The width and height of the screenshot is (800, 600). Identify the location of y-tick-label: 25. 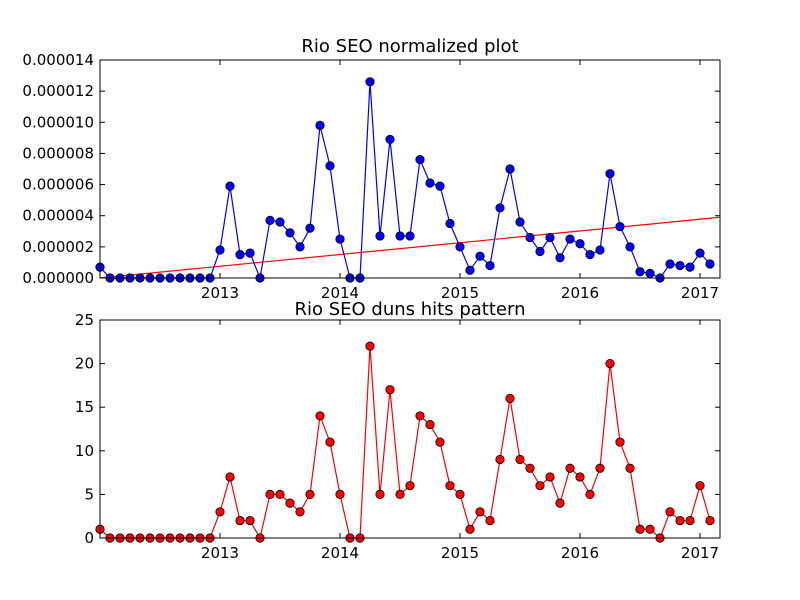
(84, 320).